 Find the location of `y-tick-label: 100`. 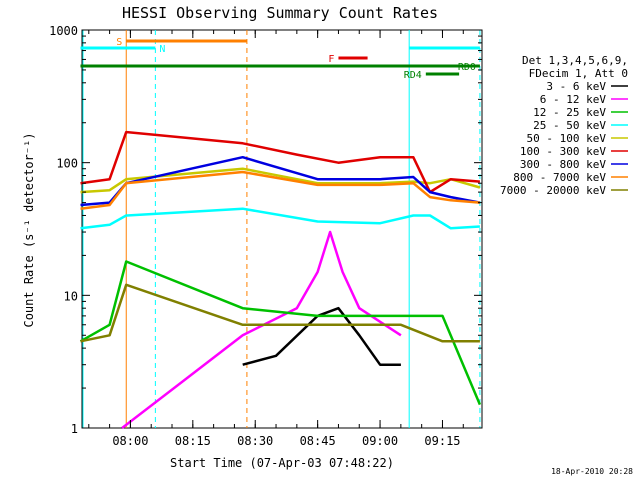

y-tick-label: 100 is located at coordinates (67, 164).